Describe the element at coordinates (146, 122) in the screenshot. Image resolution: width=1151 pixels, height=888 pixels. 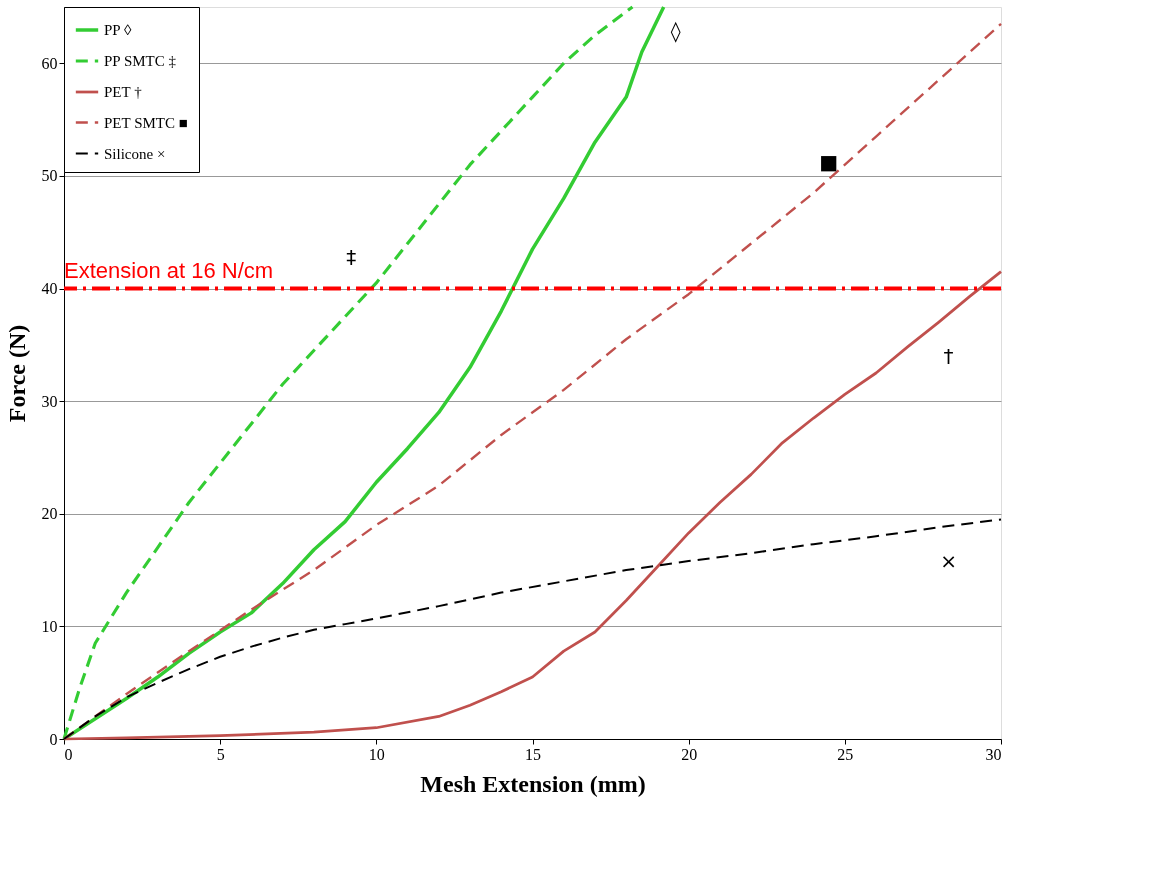
I see `legend-label: PET SMTC ■` at that location.